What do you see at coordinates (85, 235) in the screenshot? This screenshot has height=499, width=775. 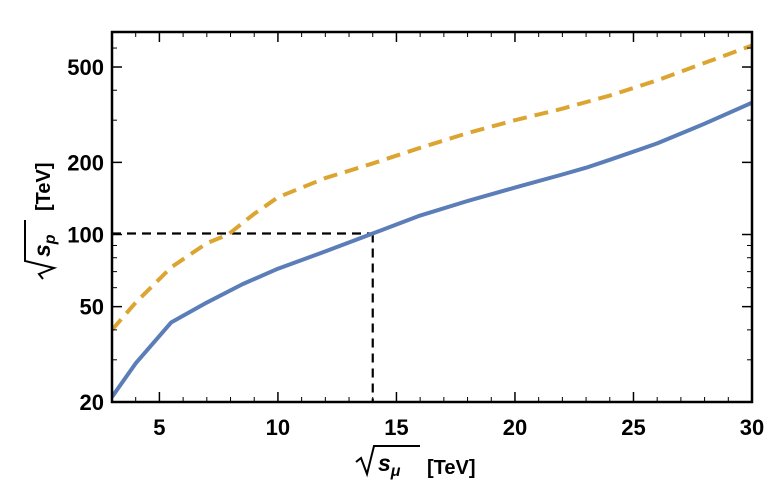 I see `y-tick-label-100: 100` at bounding box center [85, 235].